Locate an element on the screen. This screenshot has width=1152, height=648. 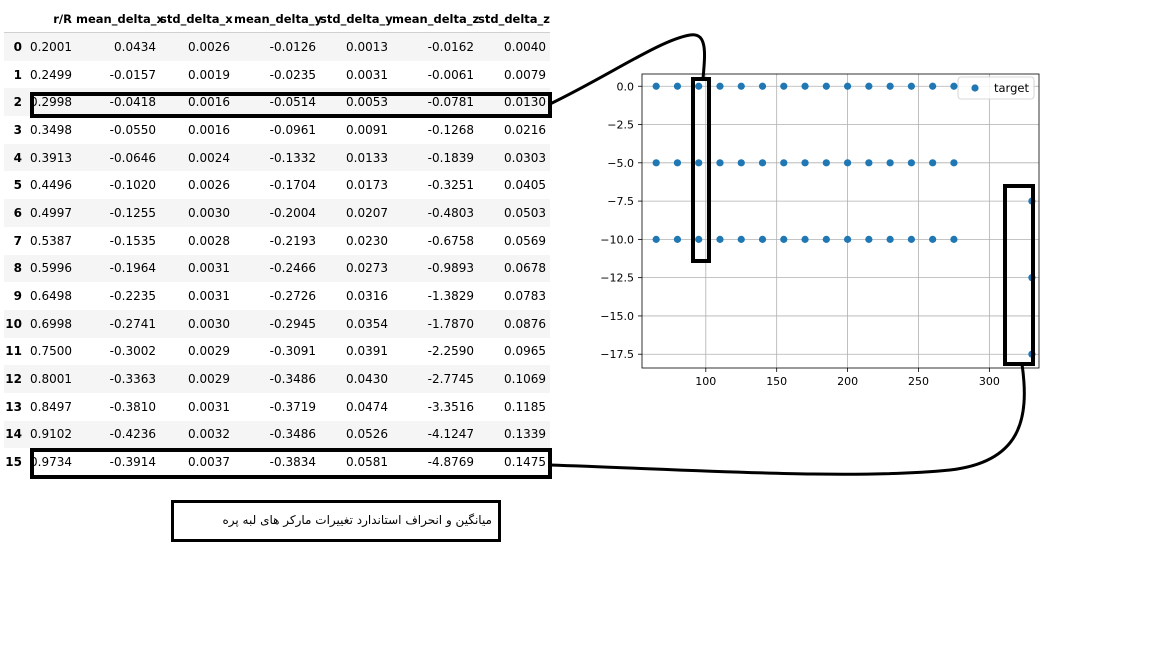
table-cell: -0.0162 is located at coordinates (435, 46).